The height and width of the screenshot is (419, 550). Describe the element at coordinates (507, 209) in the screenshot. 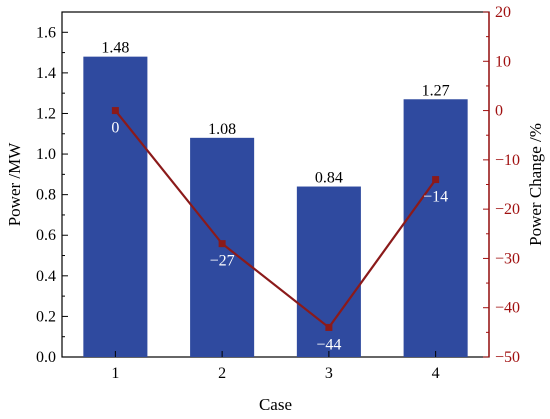

I see `y2-tick-label: −20` at that location.